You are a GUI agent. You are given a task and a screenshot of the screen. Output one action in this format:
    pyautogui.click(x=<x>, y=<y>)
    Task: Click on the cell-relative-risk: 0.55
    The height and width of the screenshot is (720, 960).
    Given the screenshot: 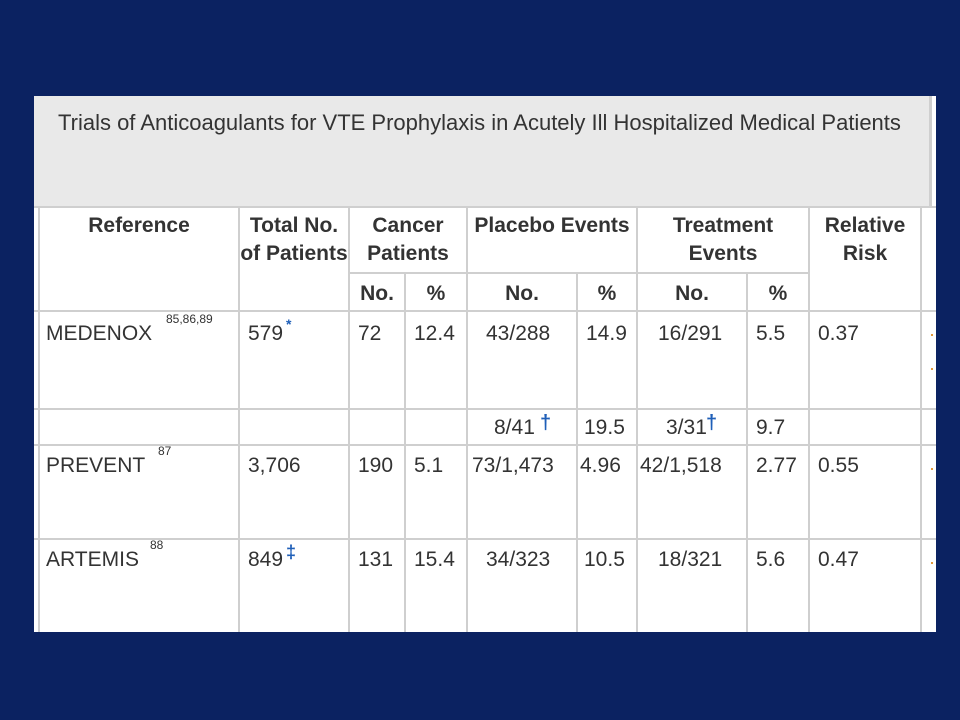 What is the action you would take?
    pyautogui.click(x=838, y=465)
    